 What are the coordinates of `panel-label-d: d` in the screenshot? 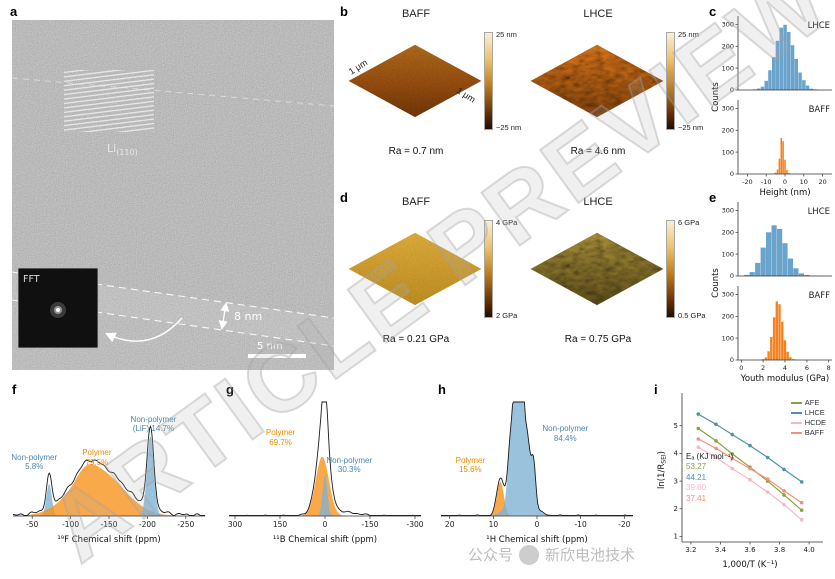 It's located at (344, 197).